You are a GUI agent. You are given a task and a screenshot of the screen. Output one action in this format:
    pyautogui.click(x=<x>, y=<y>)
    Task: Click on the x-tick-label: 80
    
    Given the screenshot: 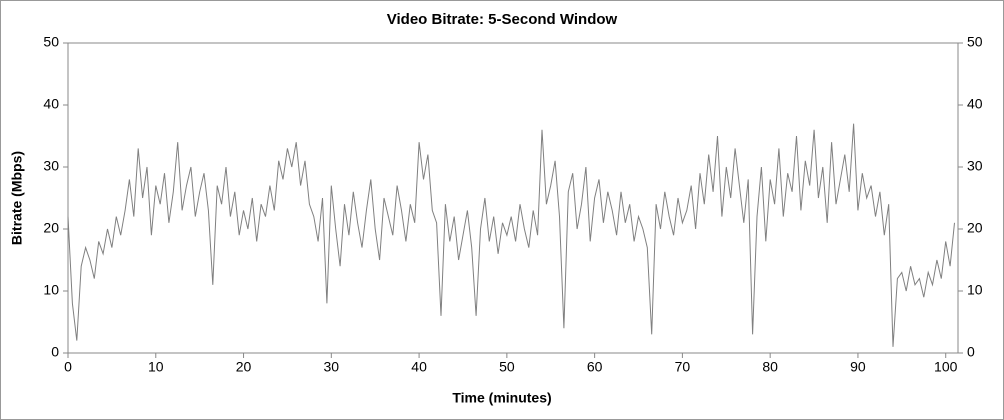 What is the action you would take?
    pyautogui.click(x=770, y=367)
    